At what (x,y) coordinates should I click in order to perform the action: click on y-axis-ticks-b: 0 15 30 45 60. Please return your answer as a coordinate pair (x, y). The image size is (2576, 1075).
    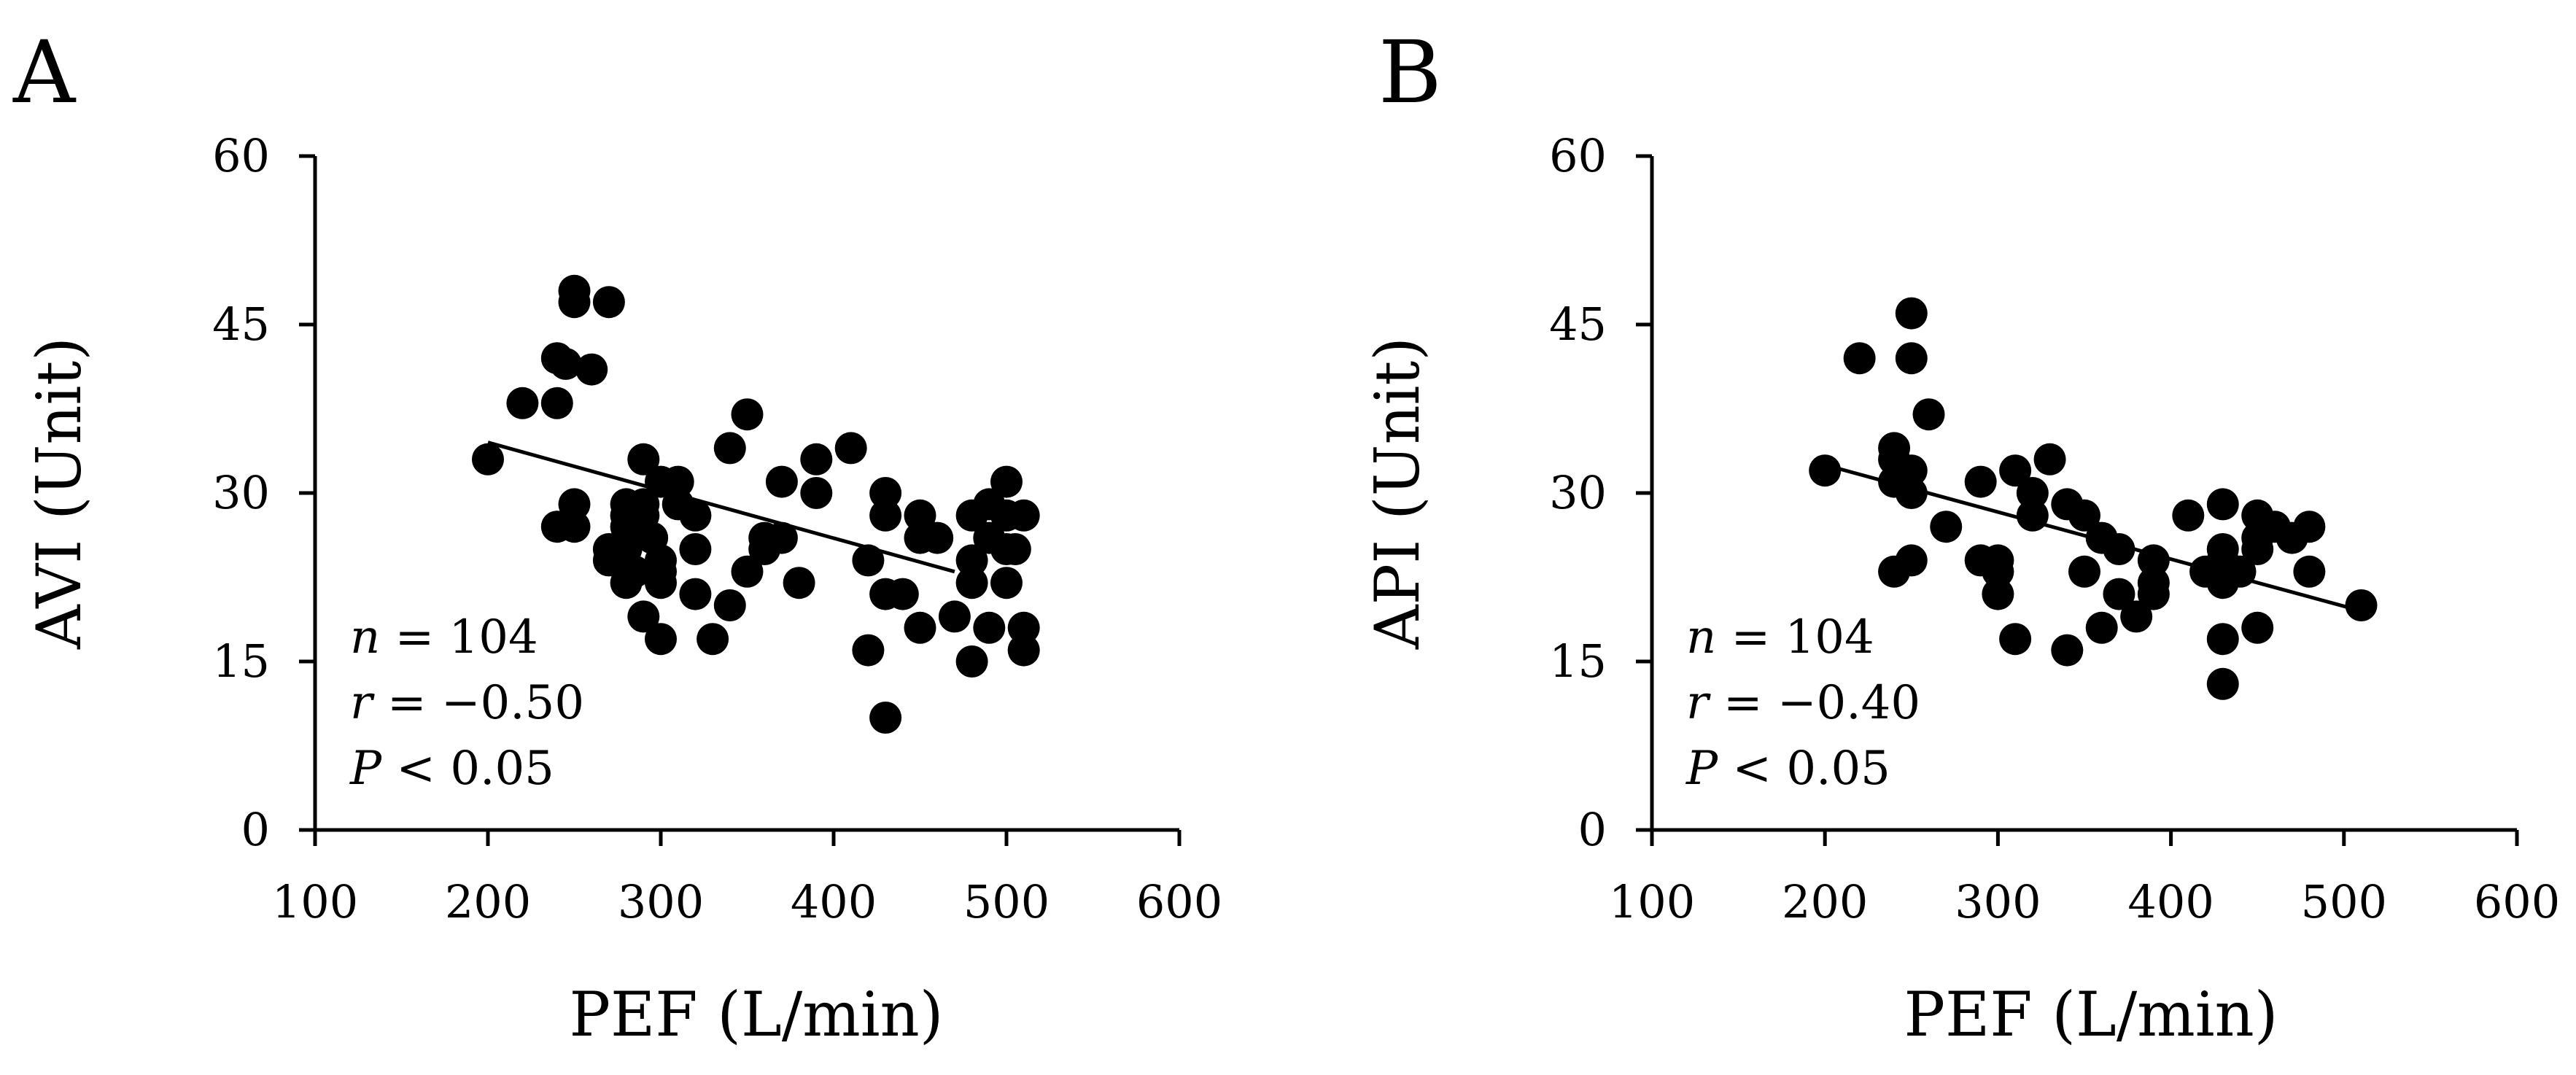
    Looking at the image, I should click on (1601, 492).